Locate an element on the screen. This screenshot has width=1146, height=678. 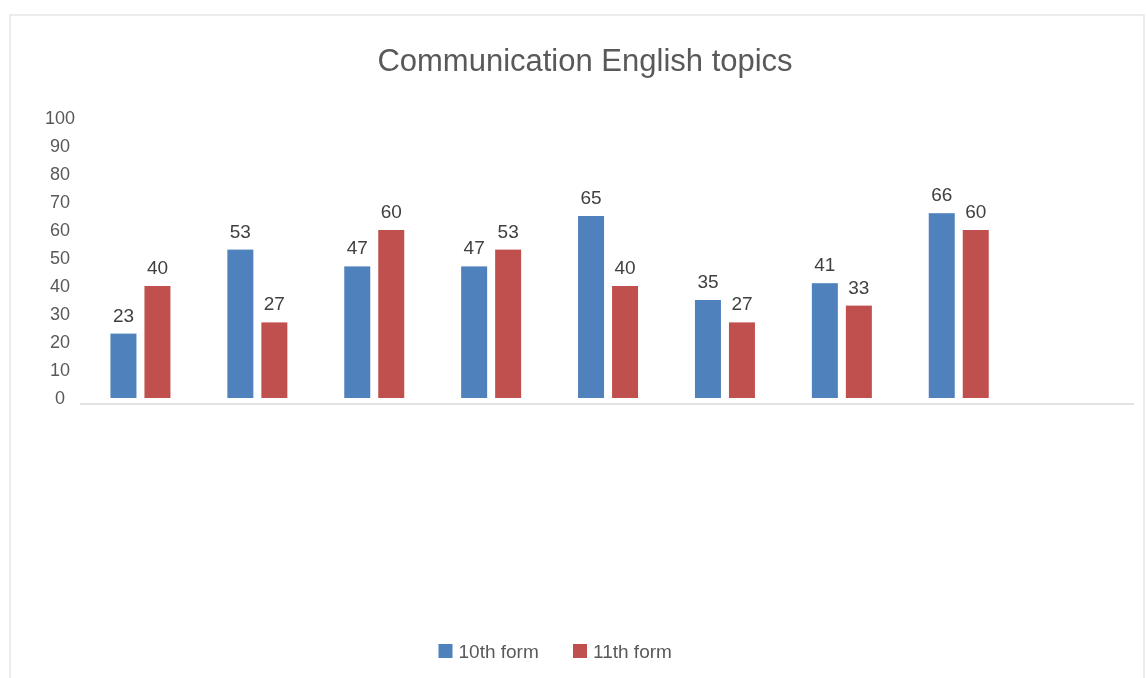
y-tick-label: 90 is located at coordinates (60, 146).